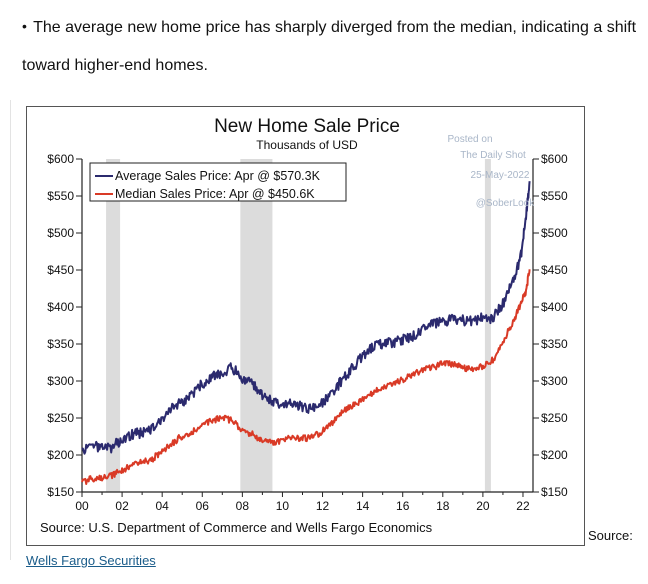 This screenshot has height=584, width=648. Describe the element at coordinates (554, 196) in the screenshot. I see `y-tick-label-right-8: $550` at that location.